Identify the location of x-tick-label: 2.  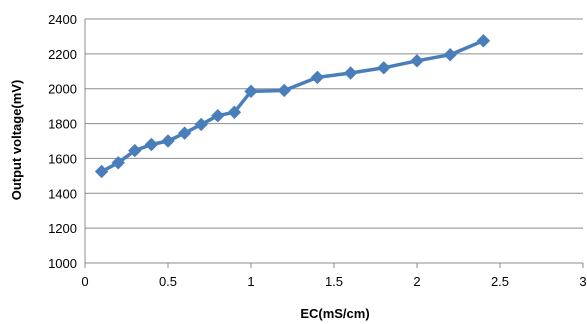
(416, 281).